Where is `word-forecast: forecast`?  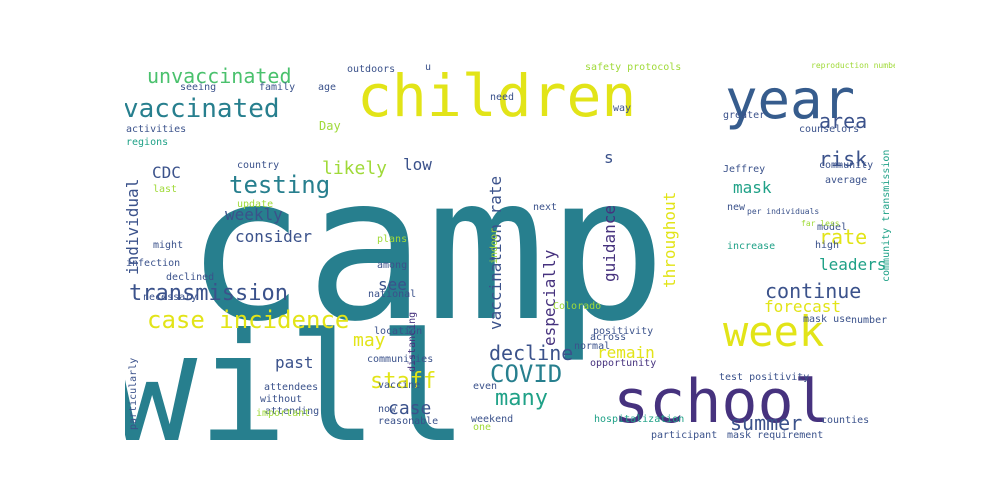 word-forecast: forecast is located at coordinates (802, 306).